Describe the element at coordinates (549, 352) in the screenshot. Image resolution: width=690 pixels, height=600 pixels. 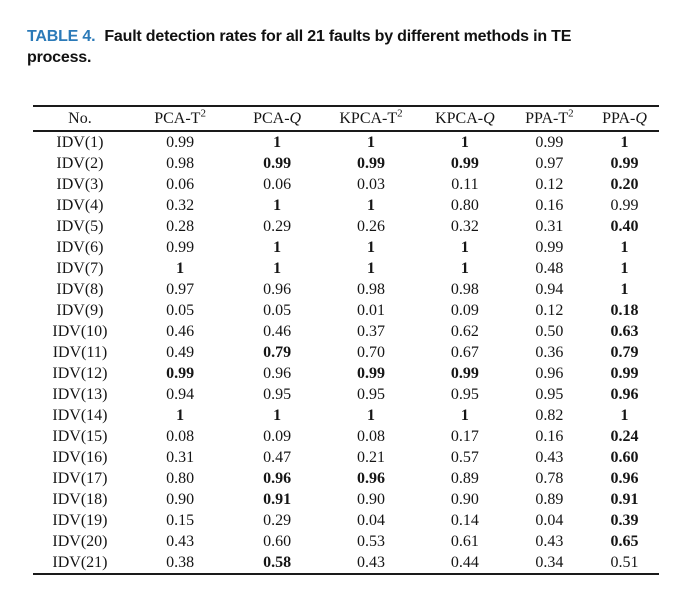
I see `table-cell: 0.36` at that location.